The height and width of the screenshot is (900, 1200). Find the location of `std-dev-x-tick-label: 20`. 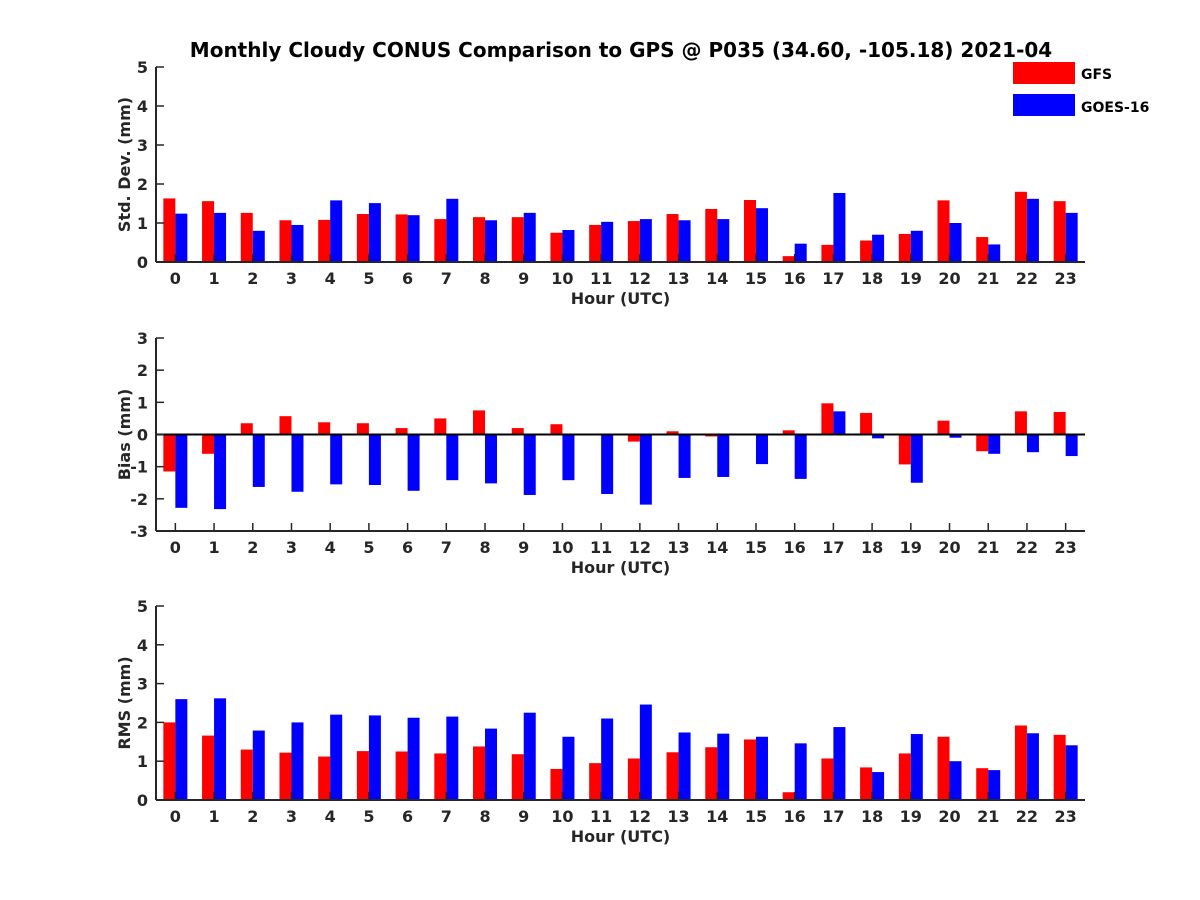

std-dev-x-tick-label: 20 is located at coordinates (949, 278).